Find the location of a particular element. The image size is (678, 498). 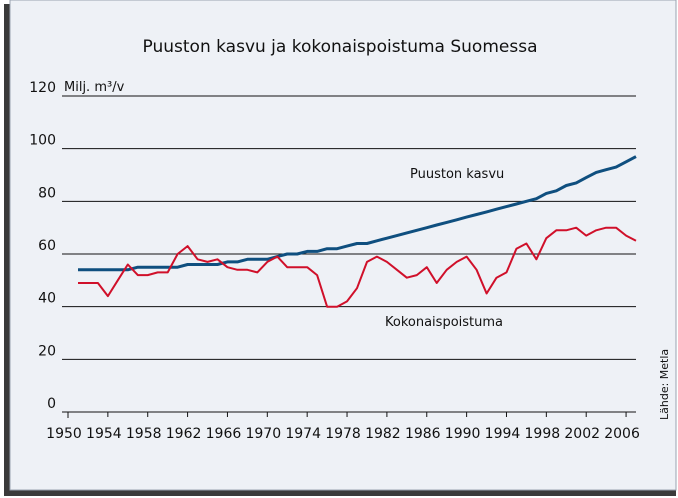

source: Lähde: Metla is located at coordinates (664, 384).